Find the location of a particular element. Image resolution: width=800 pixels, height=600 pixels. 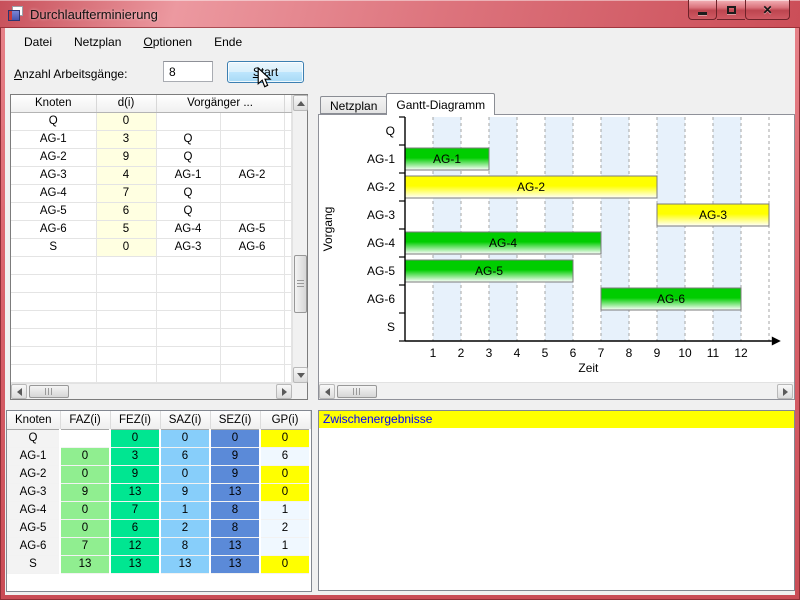

arrow-right-icon is located at coordinates (785, 391).